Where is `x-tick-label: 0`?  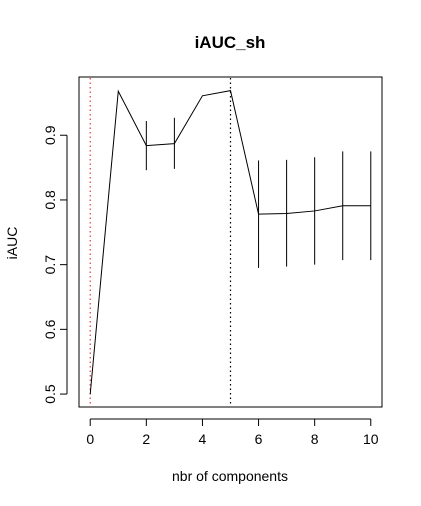
x-tick-label: 0 is located at coordinates (90, 439).